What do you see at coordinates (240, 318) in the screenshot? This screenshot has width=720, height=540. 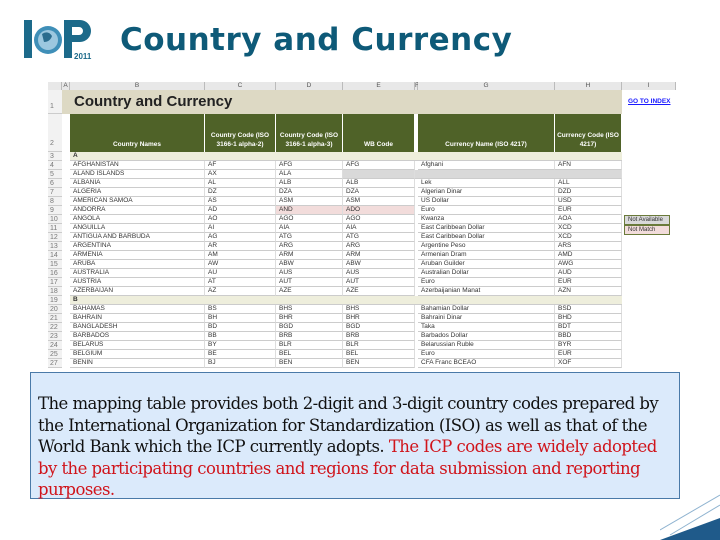 I see `cell-iso2: BH` at bounding box center [240, 318].